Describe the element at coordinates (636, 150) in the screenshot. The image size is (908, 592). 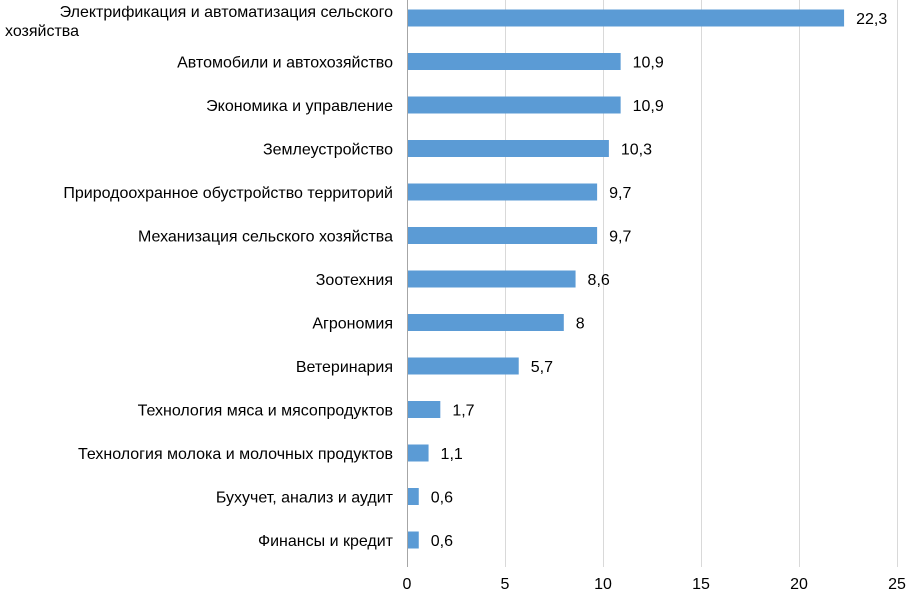
I see `data-label: 10,3` at that location.